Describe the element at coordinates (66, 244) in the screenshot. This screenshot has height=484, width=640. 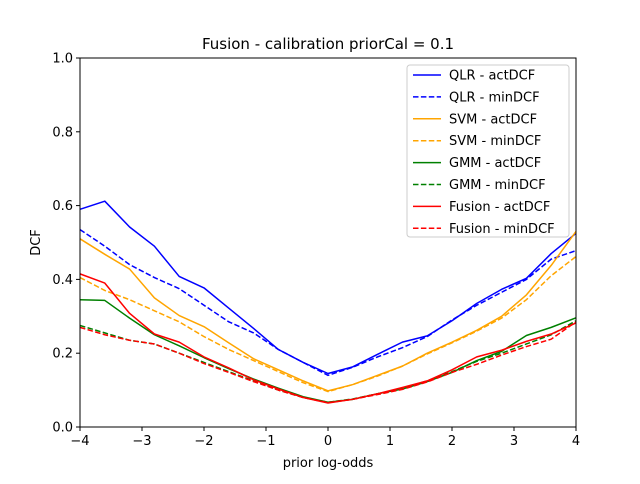
I see `y-axis-ticks: 0.0 0.2 0.4 0.6 0.8 1.0` at that location.